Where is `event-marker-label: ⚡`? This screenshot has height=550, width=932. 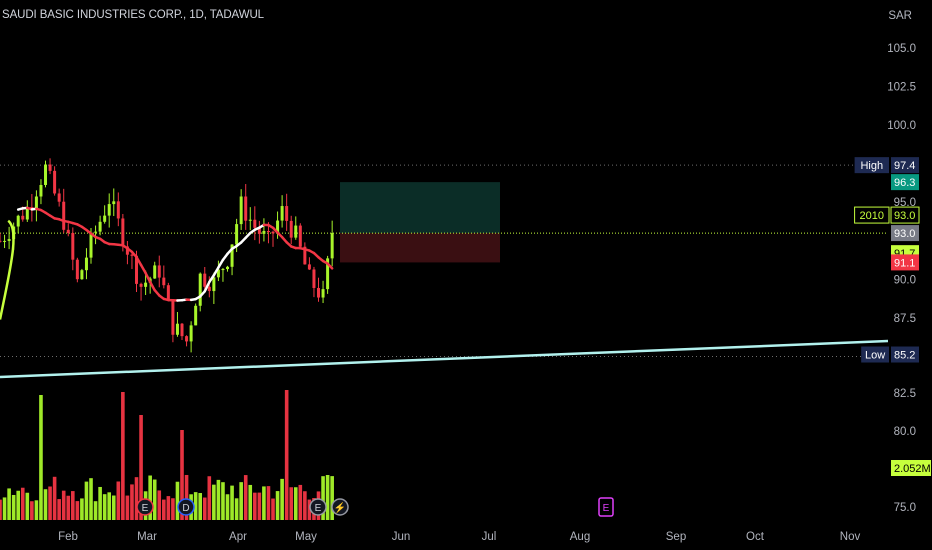
event-marker-label: ⚡ is located at coordinates (340, 507).